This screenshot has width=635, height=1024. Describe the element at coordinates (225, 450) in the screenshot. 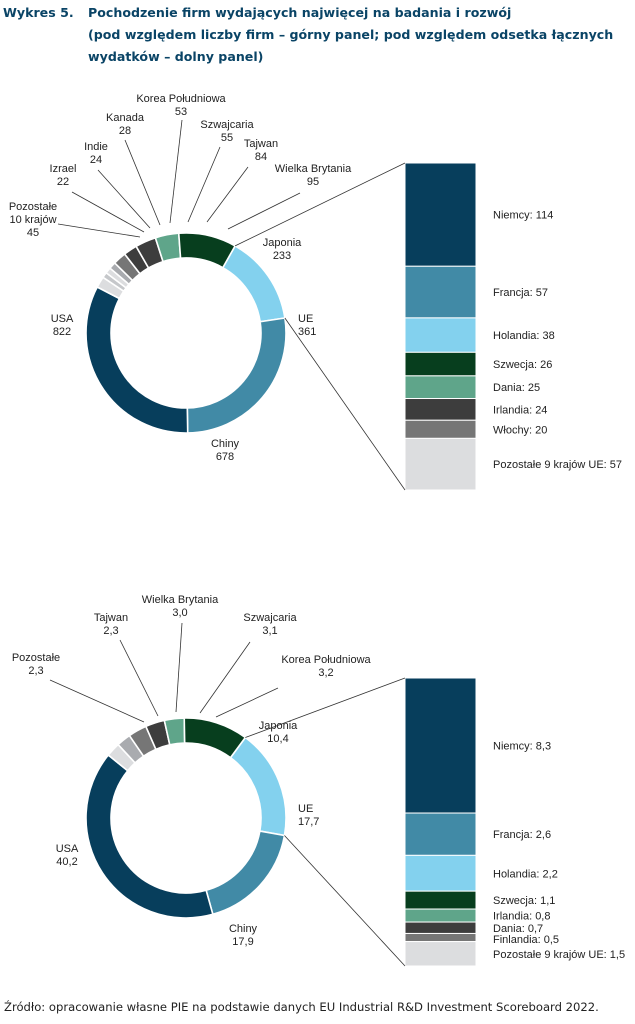

I see `slice-label-chiny: Chiny 678` at that location.